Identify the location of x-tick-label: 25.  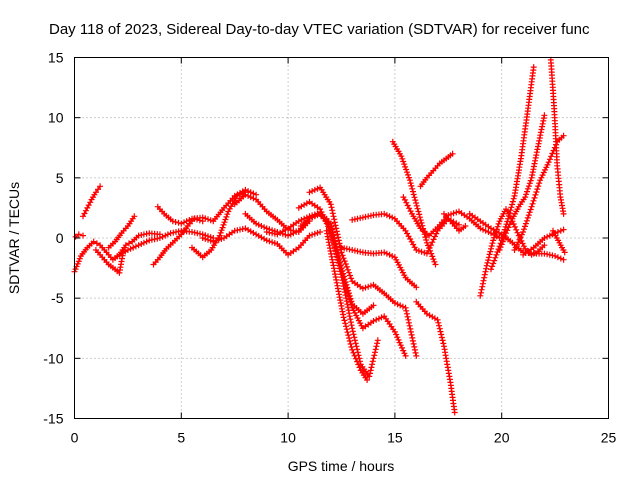
(609, 438).